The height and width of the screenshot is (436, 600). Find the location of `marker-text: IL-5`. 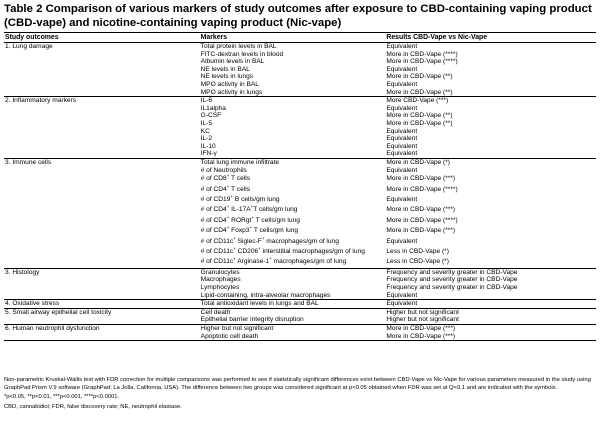

marker-text: IL-5 is located at coordinates (206, 123).